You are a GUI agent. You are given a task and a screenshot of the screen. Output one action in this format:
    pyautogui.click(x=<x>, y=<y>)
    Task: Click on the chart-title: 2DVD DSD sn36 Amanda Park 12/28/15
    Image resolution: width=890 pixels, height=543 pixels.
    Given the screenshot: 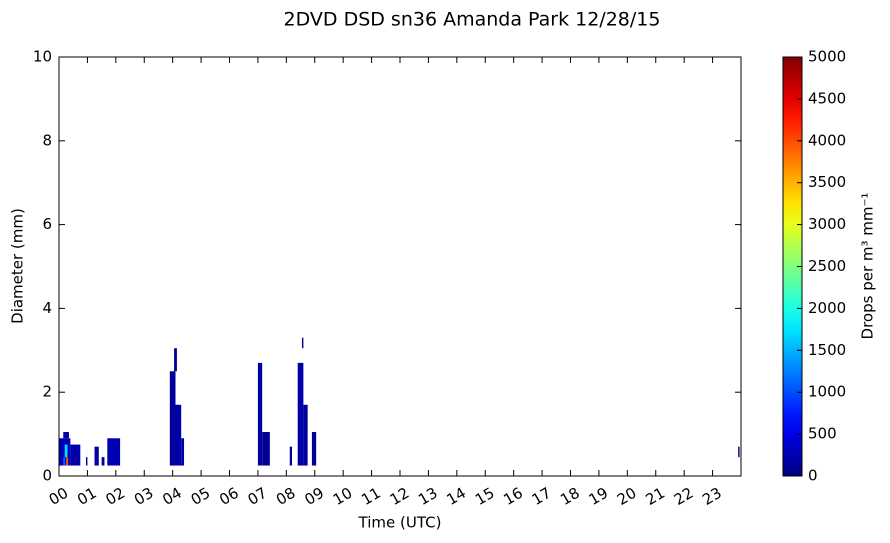 What is the action you would take?
    pyautogui.click(x=472, y=20)
    